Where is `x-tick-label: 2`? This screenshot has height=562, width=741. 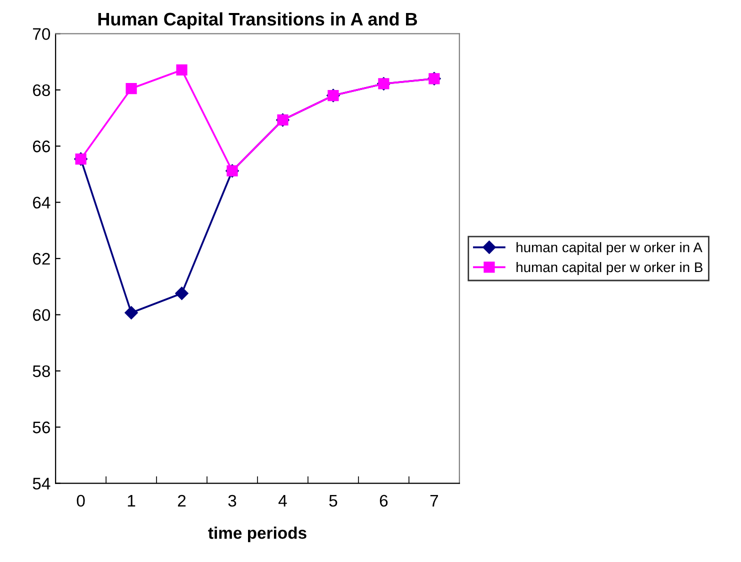
x-tick-label: 2 is located at coordinates (182, 500).